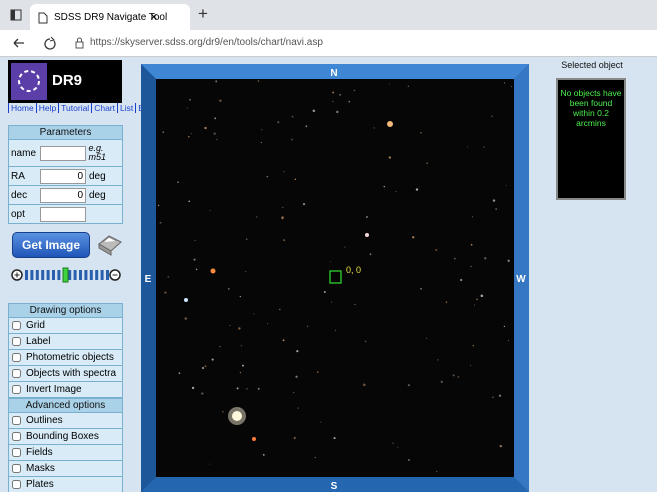  I want to click on compass-n: N, so click(333, 73).